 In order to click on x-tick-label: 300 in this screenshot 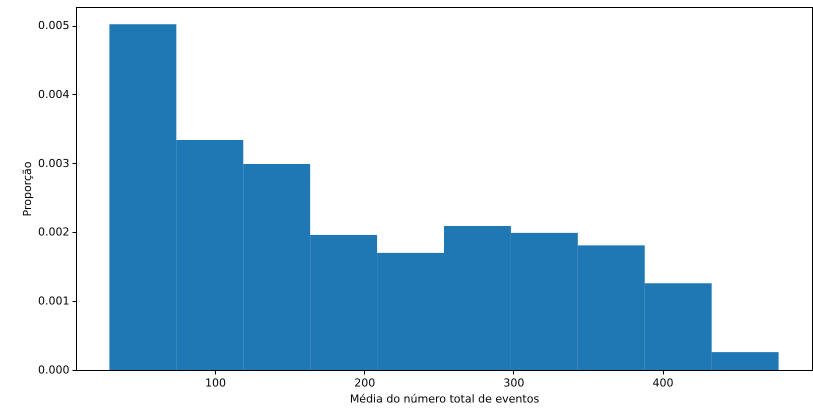, I will do `click(513, 383)`.